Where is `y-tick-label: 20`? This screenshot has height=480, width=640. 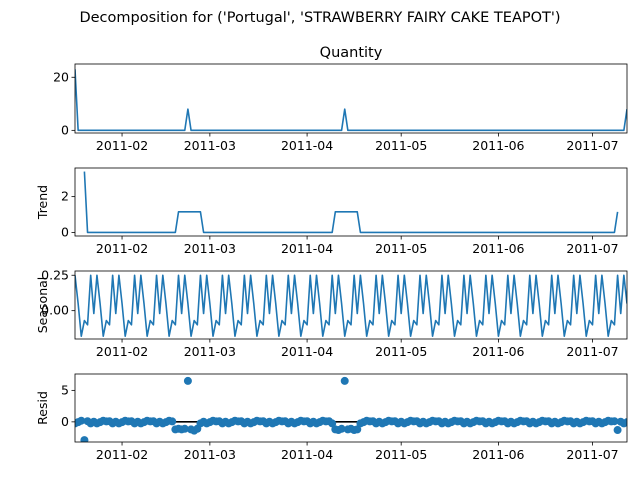
y-tick-label: 20 is located at coordinates (61, 76).